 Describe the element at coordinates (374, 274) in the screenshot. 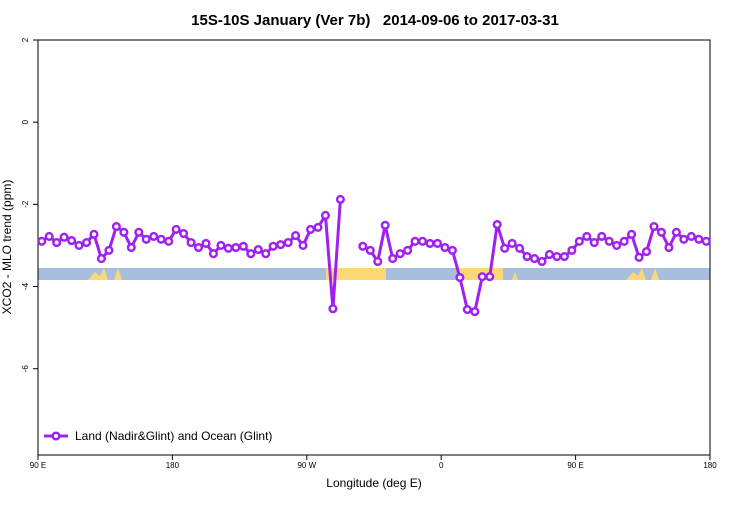

I see `land-ocean-strip` at that location.